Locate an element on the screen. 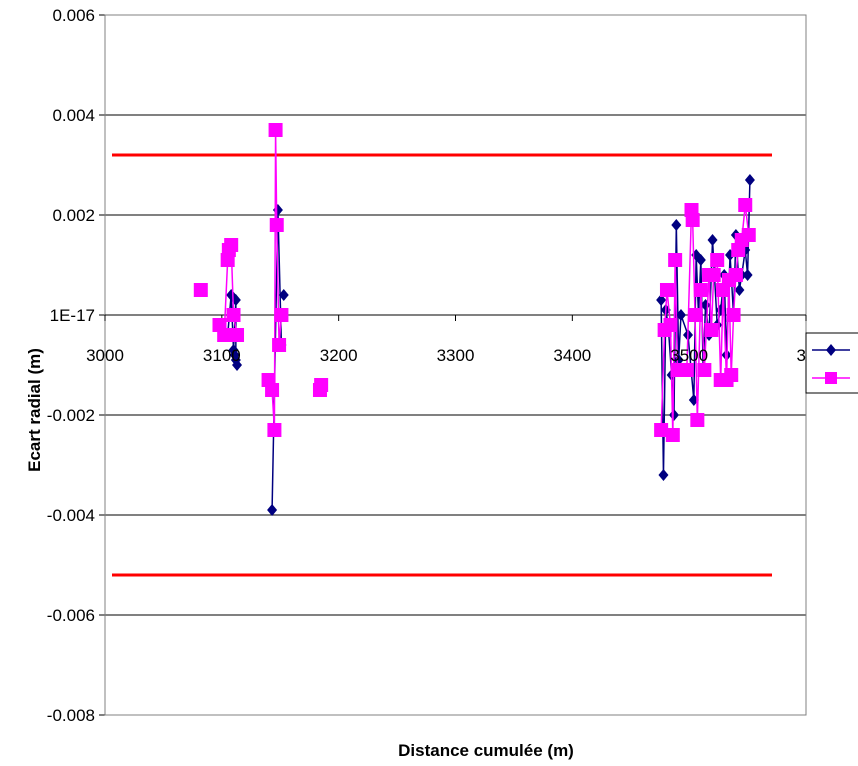 This screenshot has width=858, height=766. y-tick-label: 0.002 is located at coordinates (73, 215).